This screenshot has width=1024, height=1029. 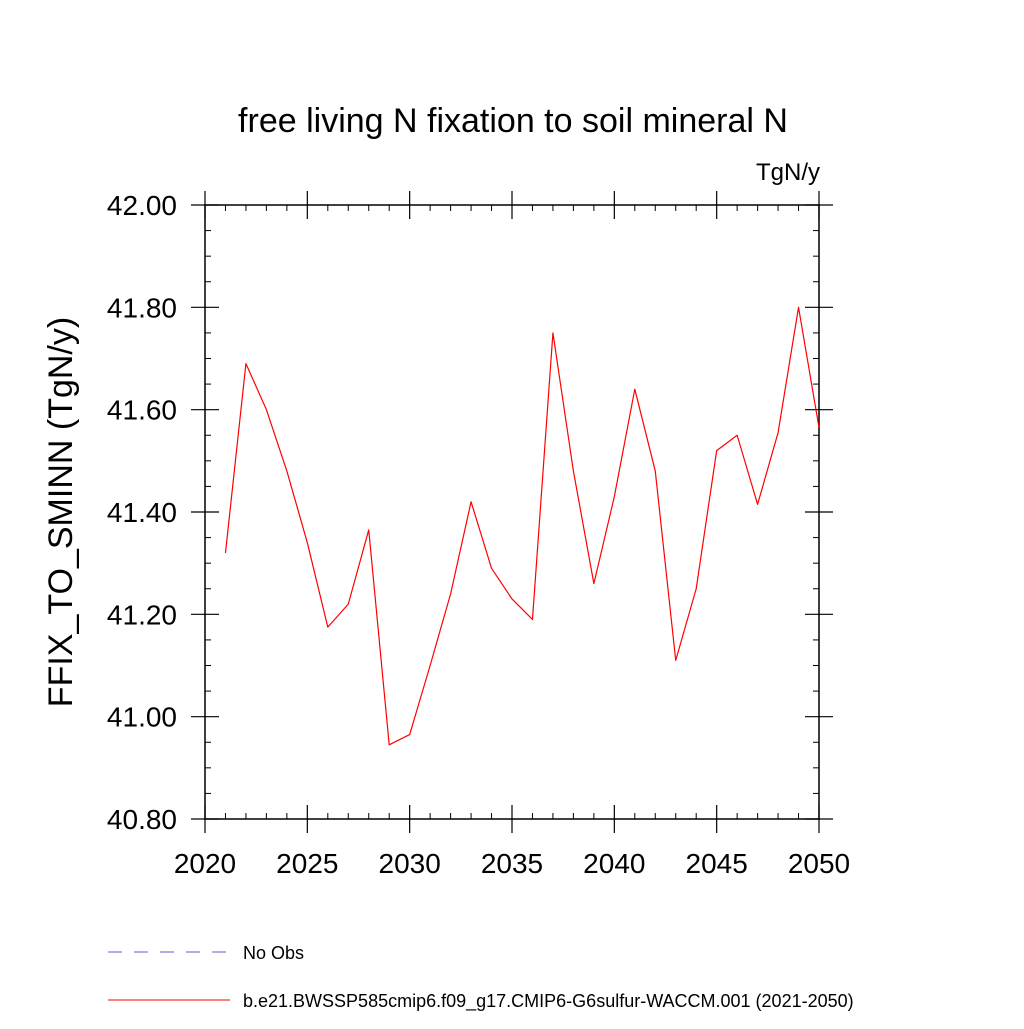 I want to click on y-tick-labels: 40.80 41.00 41.20 41.40 41.60 41.80 42.00, so click(x=142, y=512).